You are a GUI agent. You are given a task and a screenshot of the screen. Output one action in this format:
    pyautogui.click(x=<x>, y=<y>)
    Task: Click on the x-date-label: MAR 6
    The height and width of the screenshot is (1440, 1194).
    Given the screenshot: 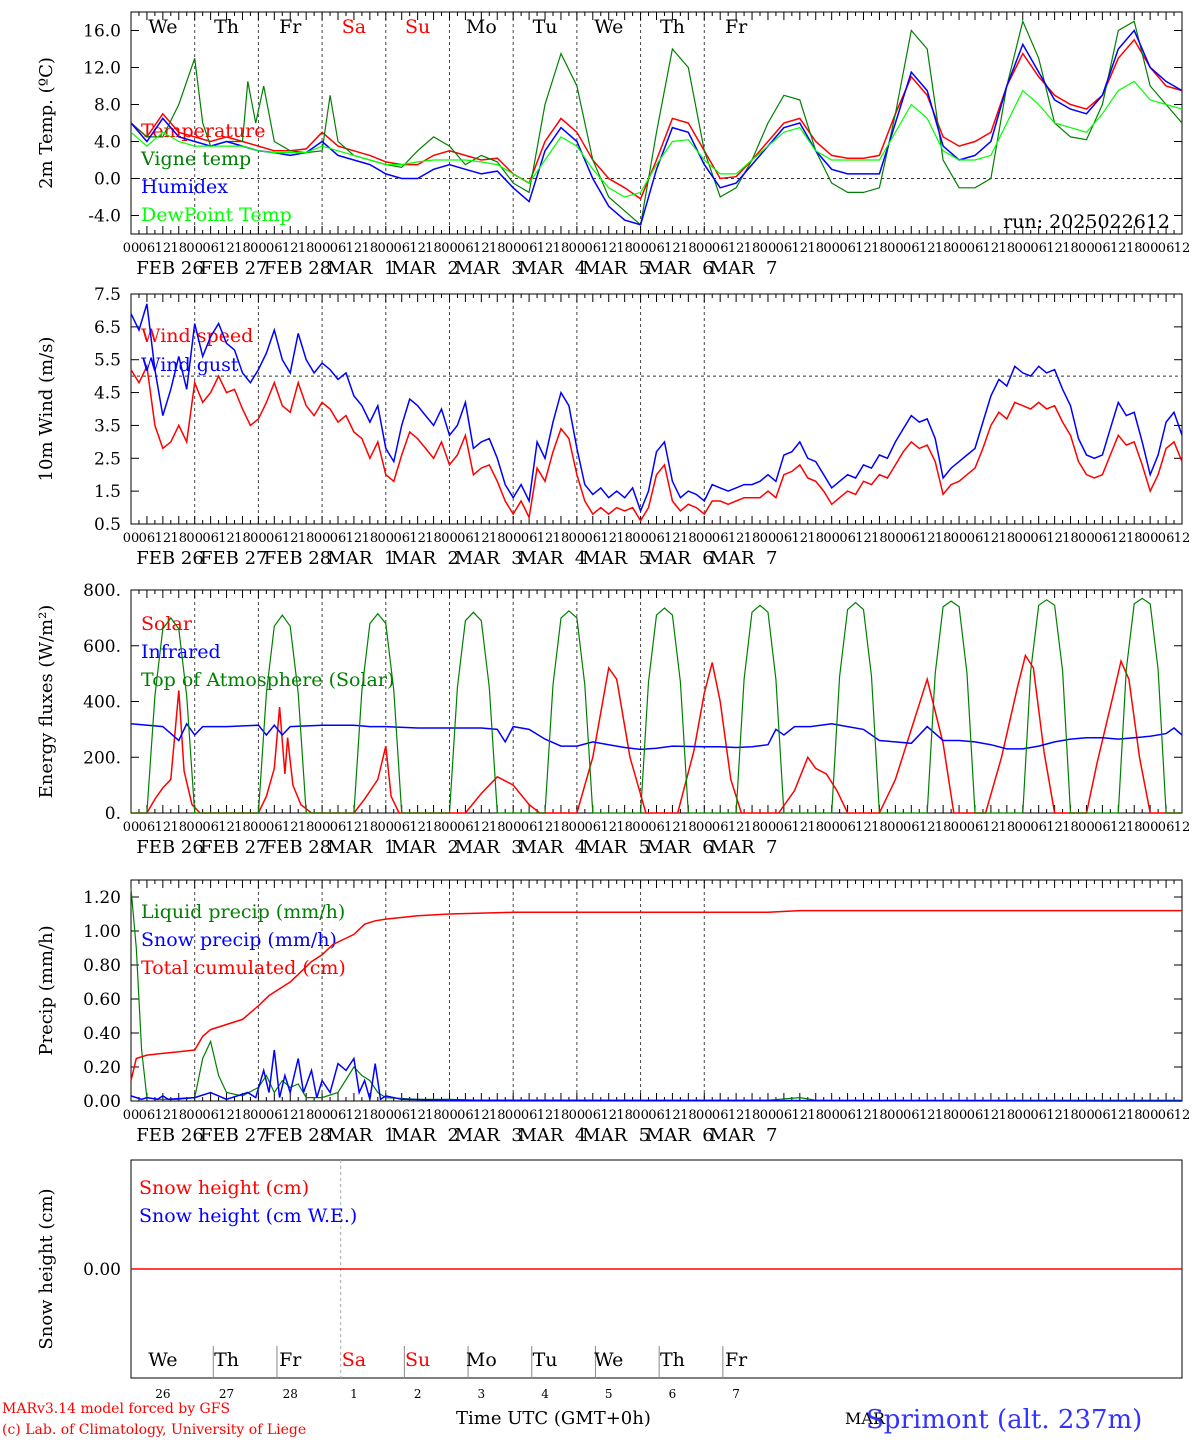 What is the action you would take?
    pyautogui.click(x=680, y=268)
    